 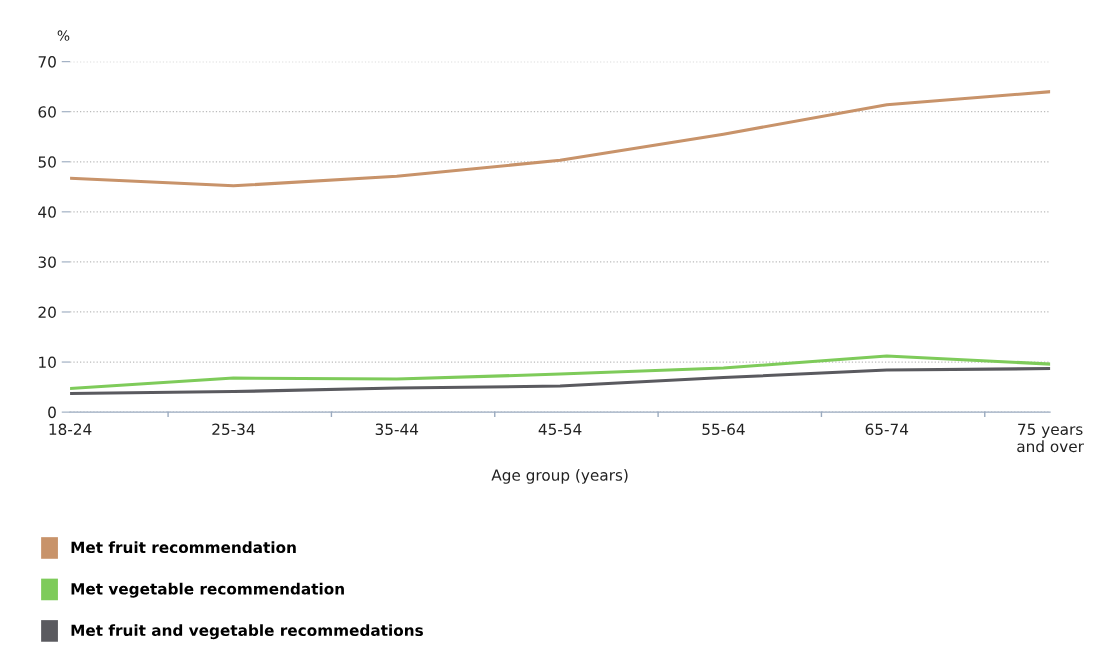 I want to click on x-tick-label: 35-44, so click(x=397, y=429).